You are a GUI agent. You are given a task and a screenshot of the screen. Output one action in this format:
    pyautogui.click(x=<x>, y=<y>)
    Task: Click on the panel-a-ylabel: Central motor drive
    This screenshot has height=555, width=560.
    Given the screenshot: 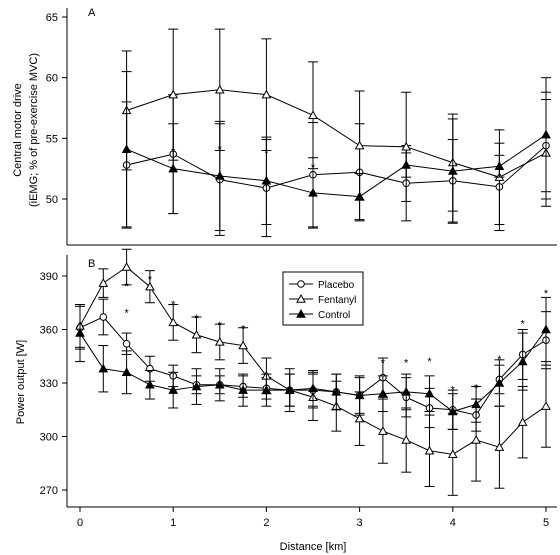 What is the action you would take?
    pyautogui.click(x=18, y=130)
    